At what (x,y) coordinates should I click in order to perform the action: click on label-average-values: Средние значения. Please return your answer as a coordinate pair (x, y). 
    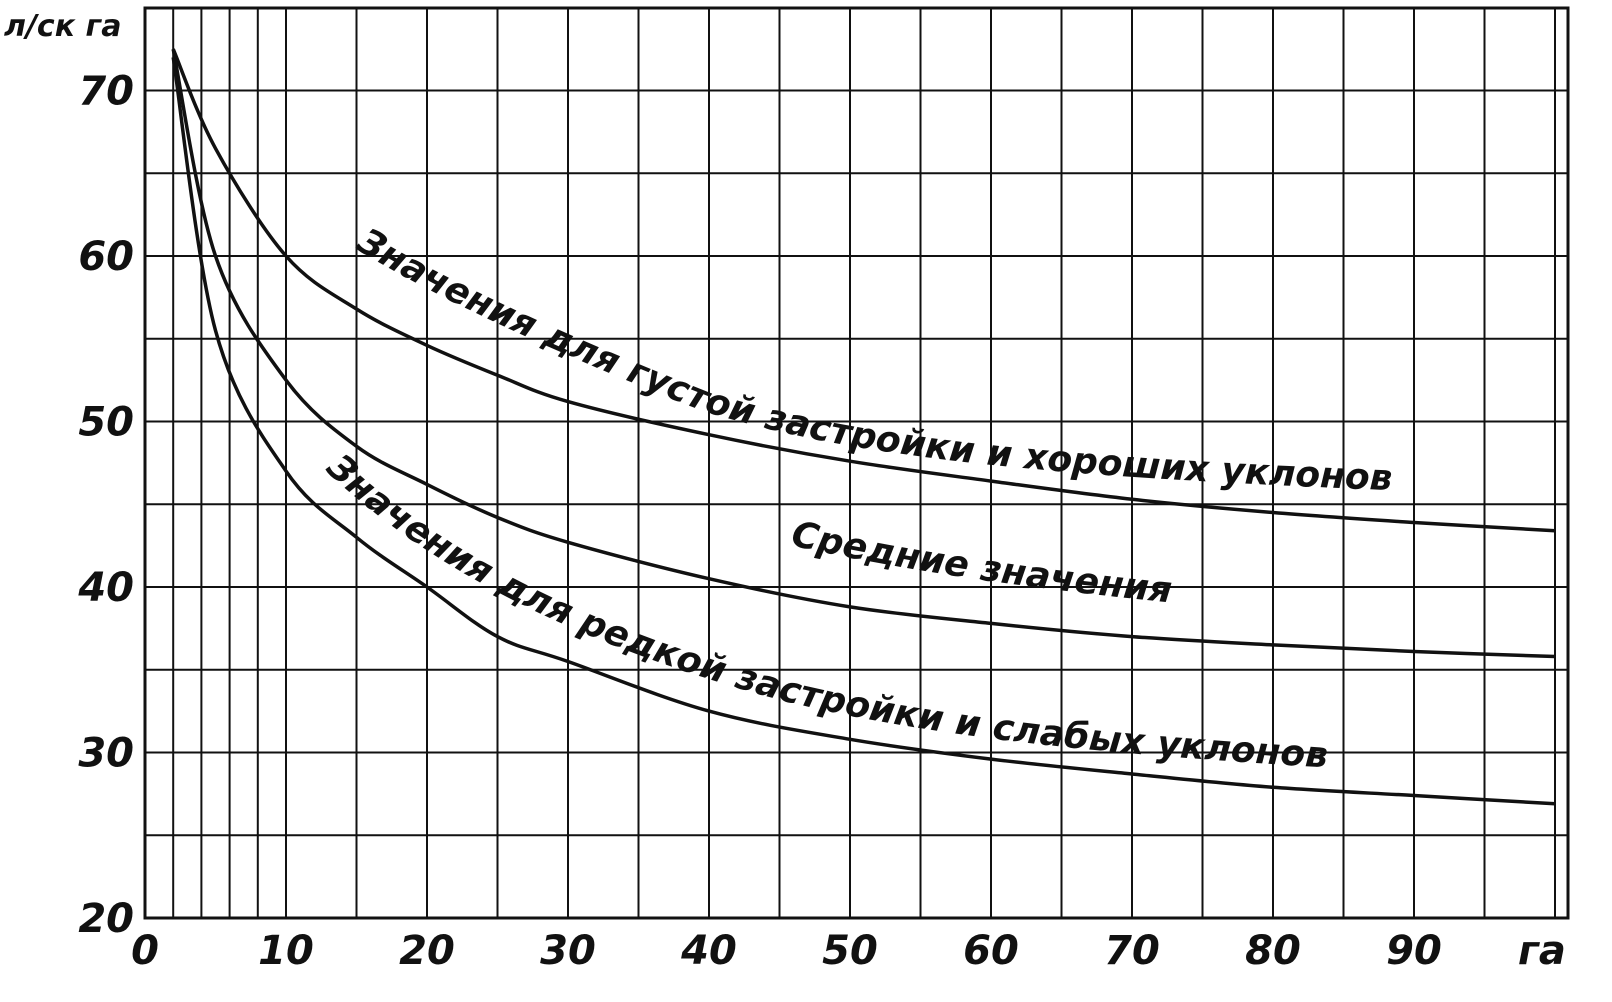
    Looking at the image, I should click on (981, 563).